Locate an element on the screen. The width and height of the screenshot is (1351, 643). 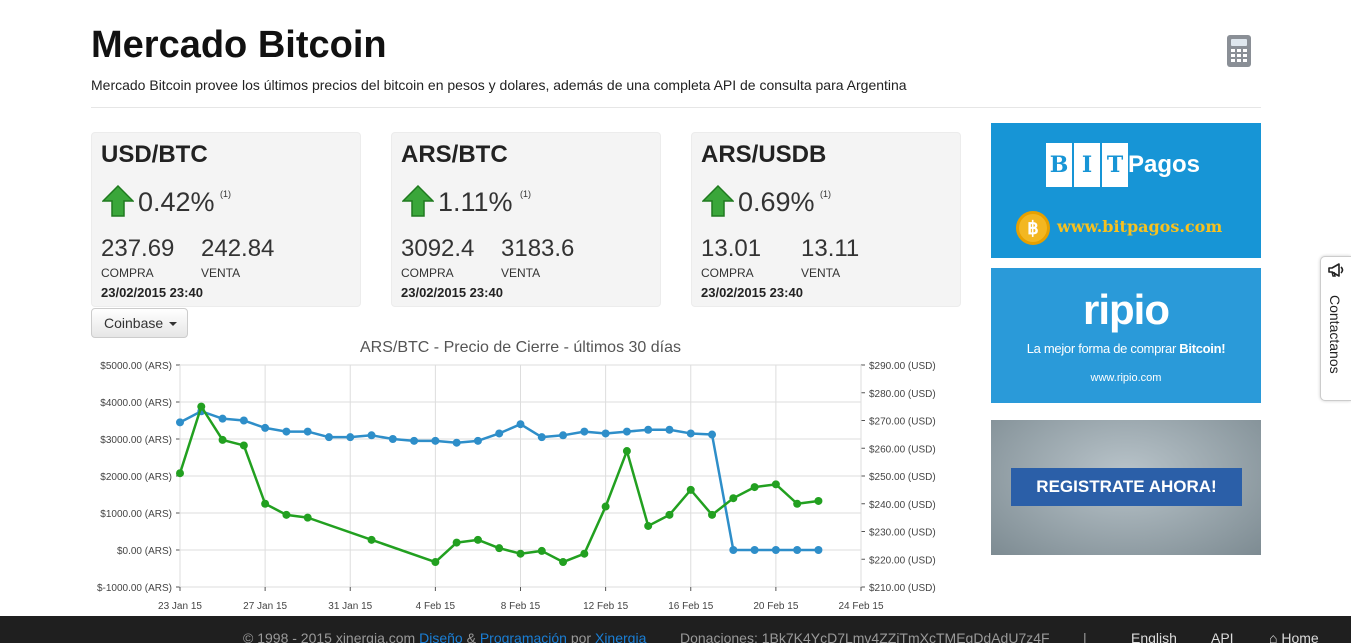
english-link: English is located at coordinates (1154, 636).